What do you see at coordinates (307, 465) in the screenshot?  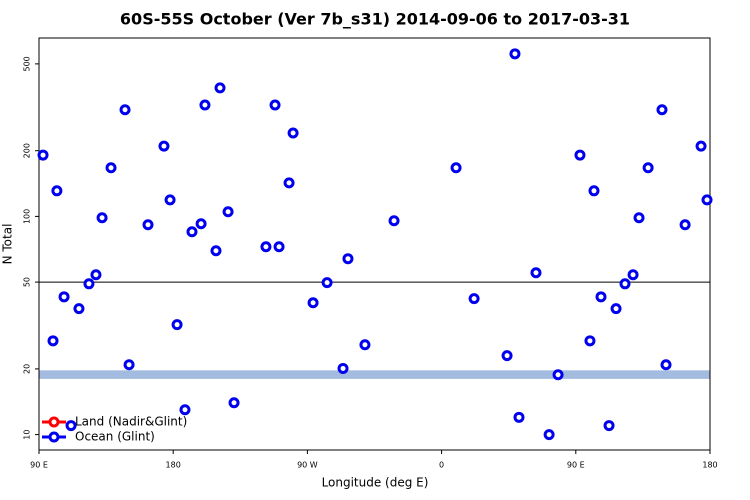 I see `x-tick-label: 90 W` at bounding box center [307, 465].